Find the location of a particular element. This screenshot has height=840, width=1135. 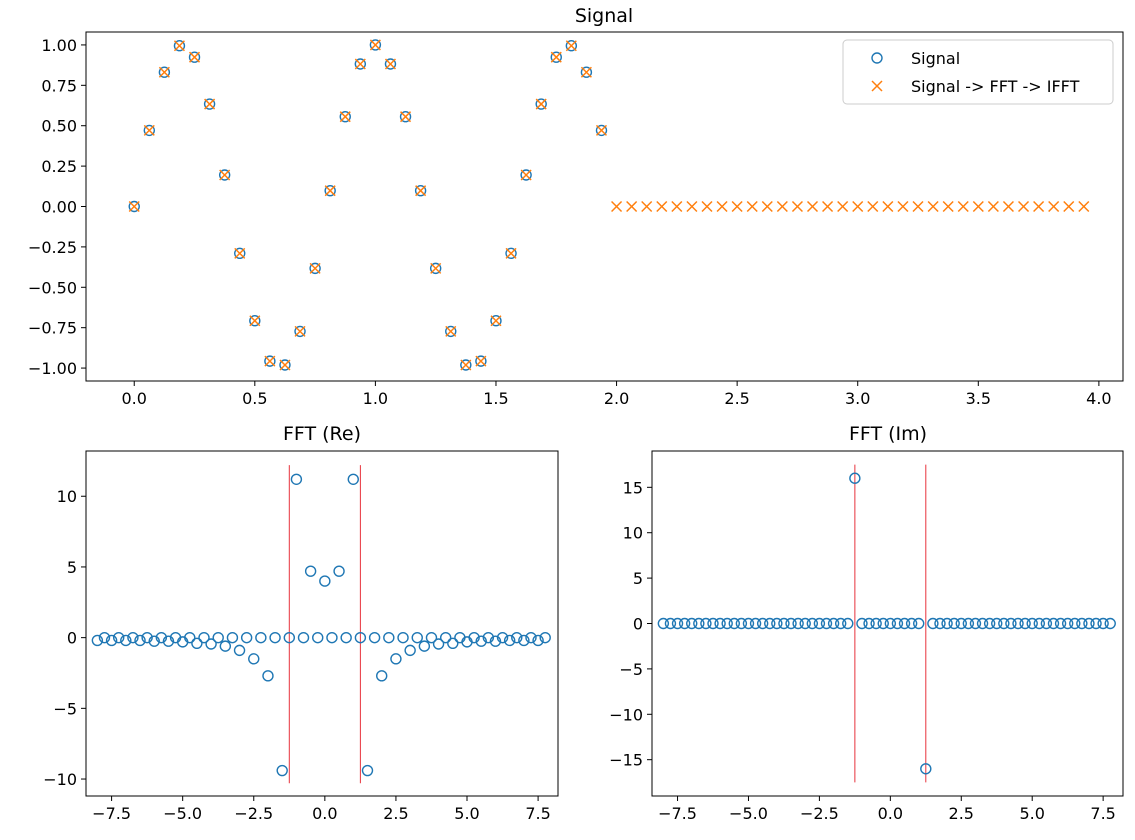

y-tick-label: 0.25 is located at coordinates (59, 166).